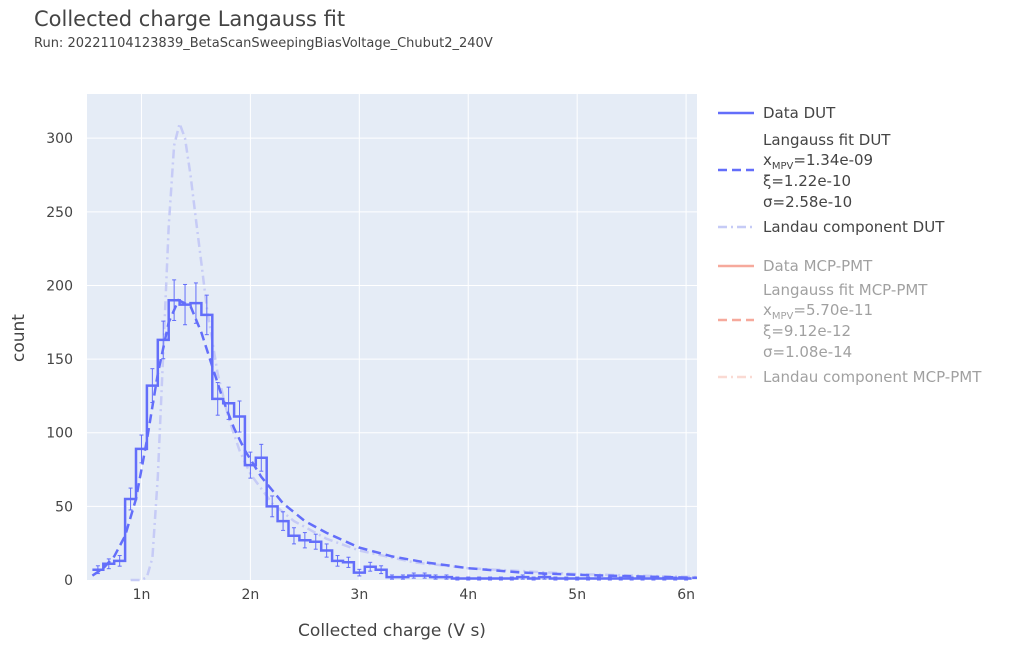  What do you see at coordinates (686, 595) in the screenshot?
I see `x-tick-label: 6n` at bounding box center [686, 595].